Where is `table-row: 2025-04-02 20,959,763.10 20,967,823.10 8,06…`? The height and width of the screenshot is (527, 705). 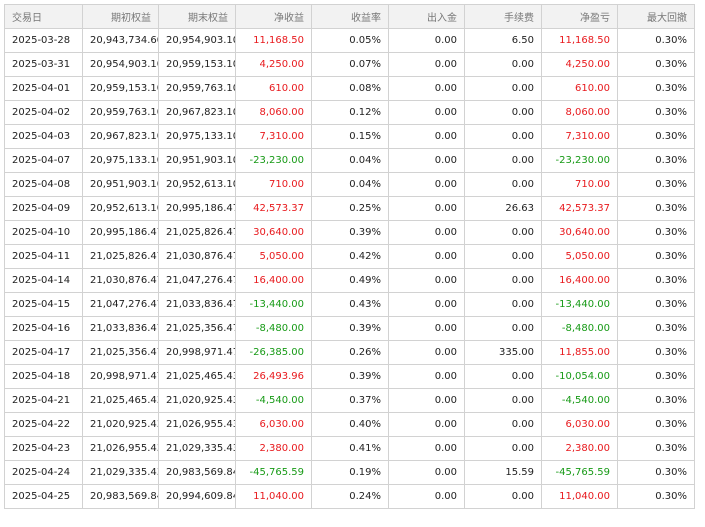
table-row: 2025-04-02 20,959,763.10 20,967,823.10 8,06… is located at coordinates (349, 112).